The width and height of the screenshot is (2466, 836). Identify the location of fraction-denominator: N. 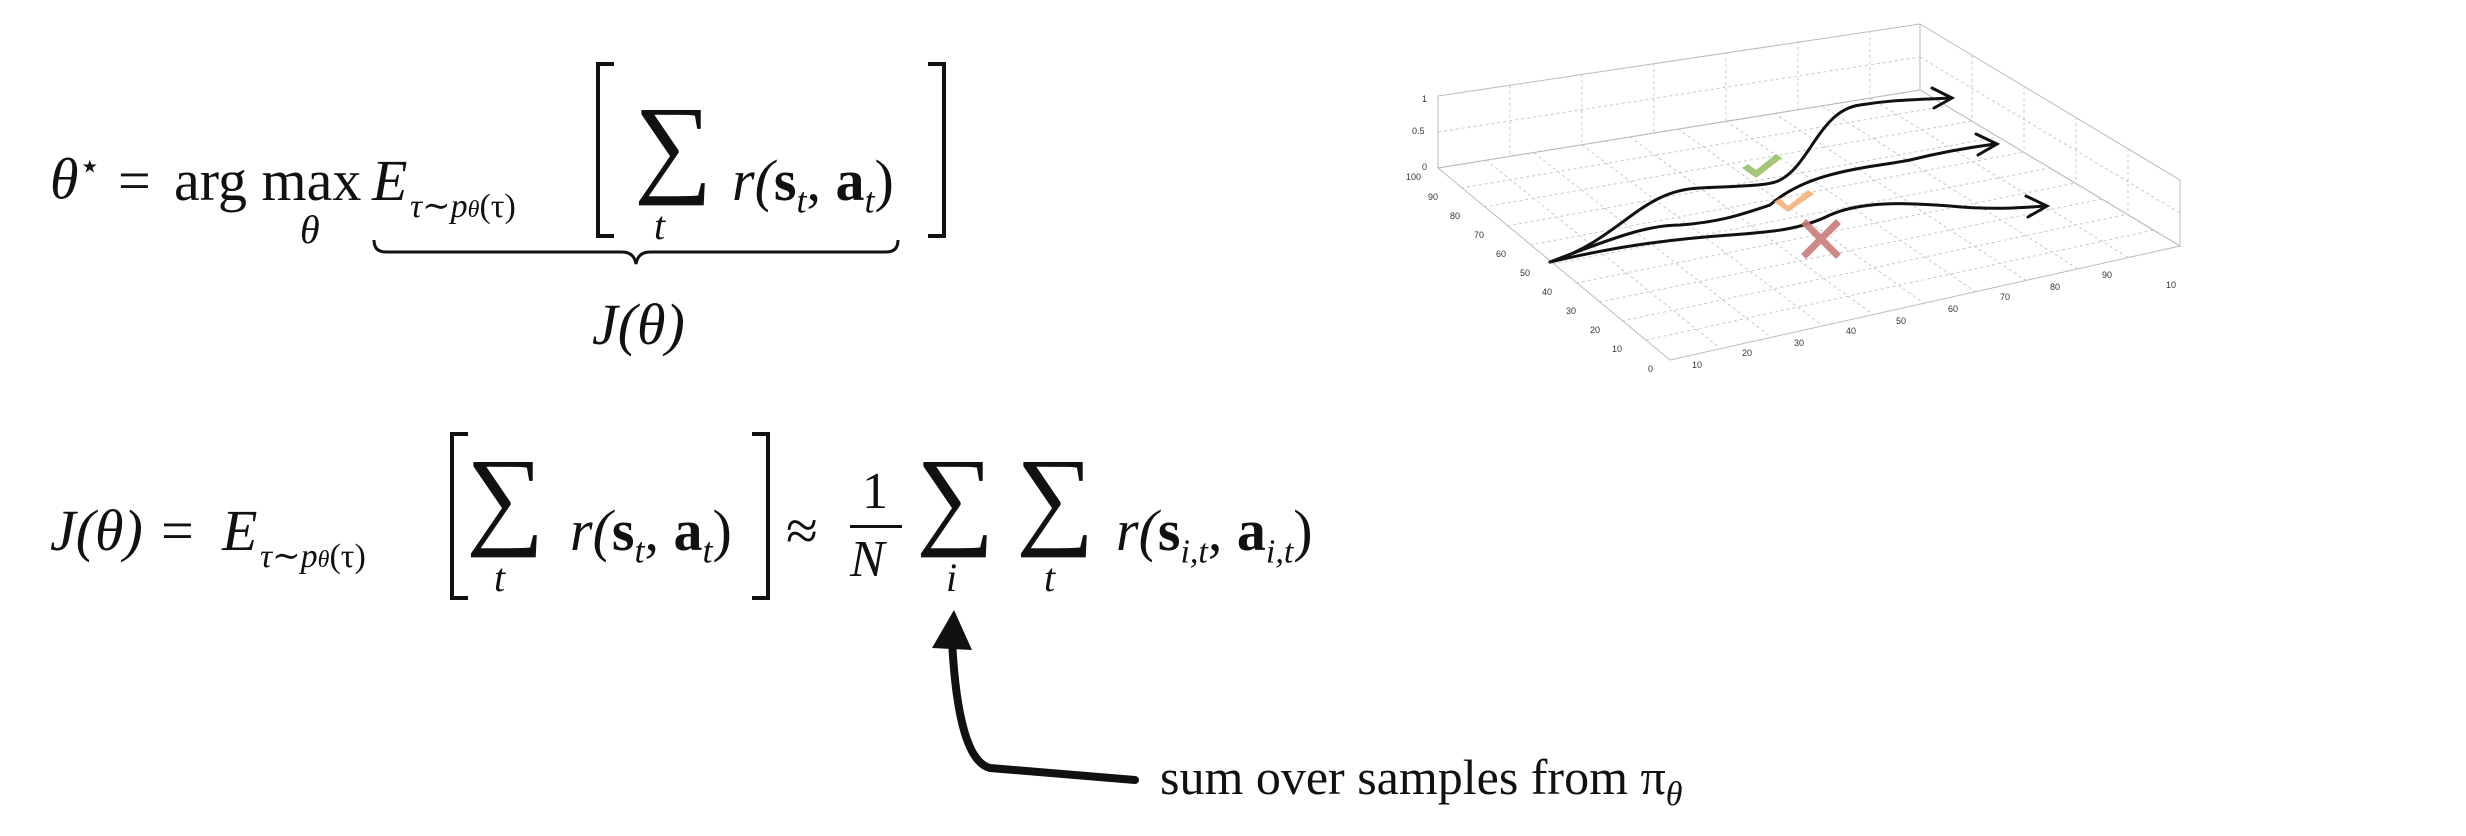
(867, 559).